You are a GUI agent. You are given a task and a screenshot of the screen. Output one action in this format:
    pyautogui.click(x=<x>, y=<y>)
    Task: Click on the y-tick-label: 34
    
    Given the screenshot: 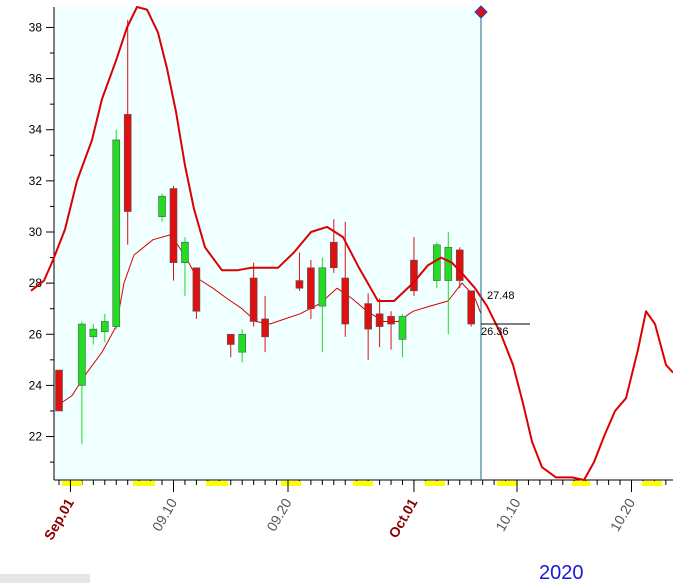 What is the action you would take?
    pyautogui.click(x=36, y=130)
    